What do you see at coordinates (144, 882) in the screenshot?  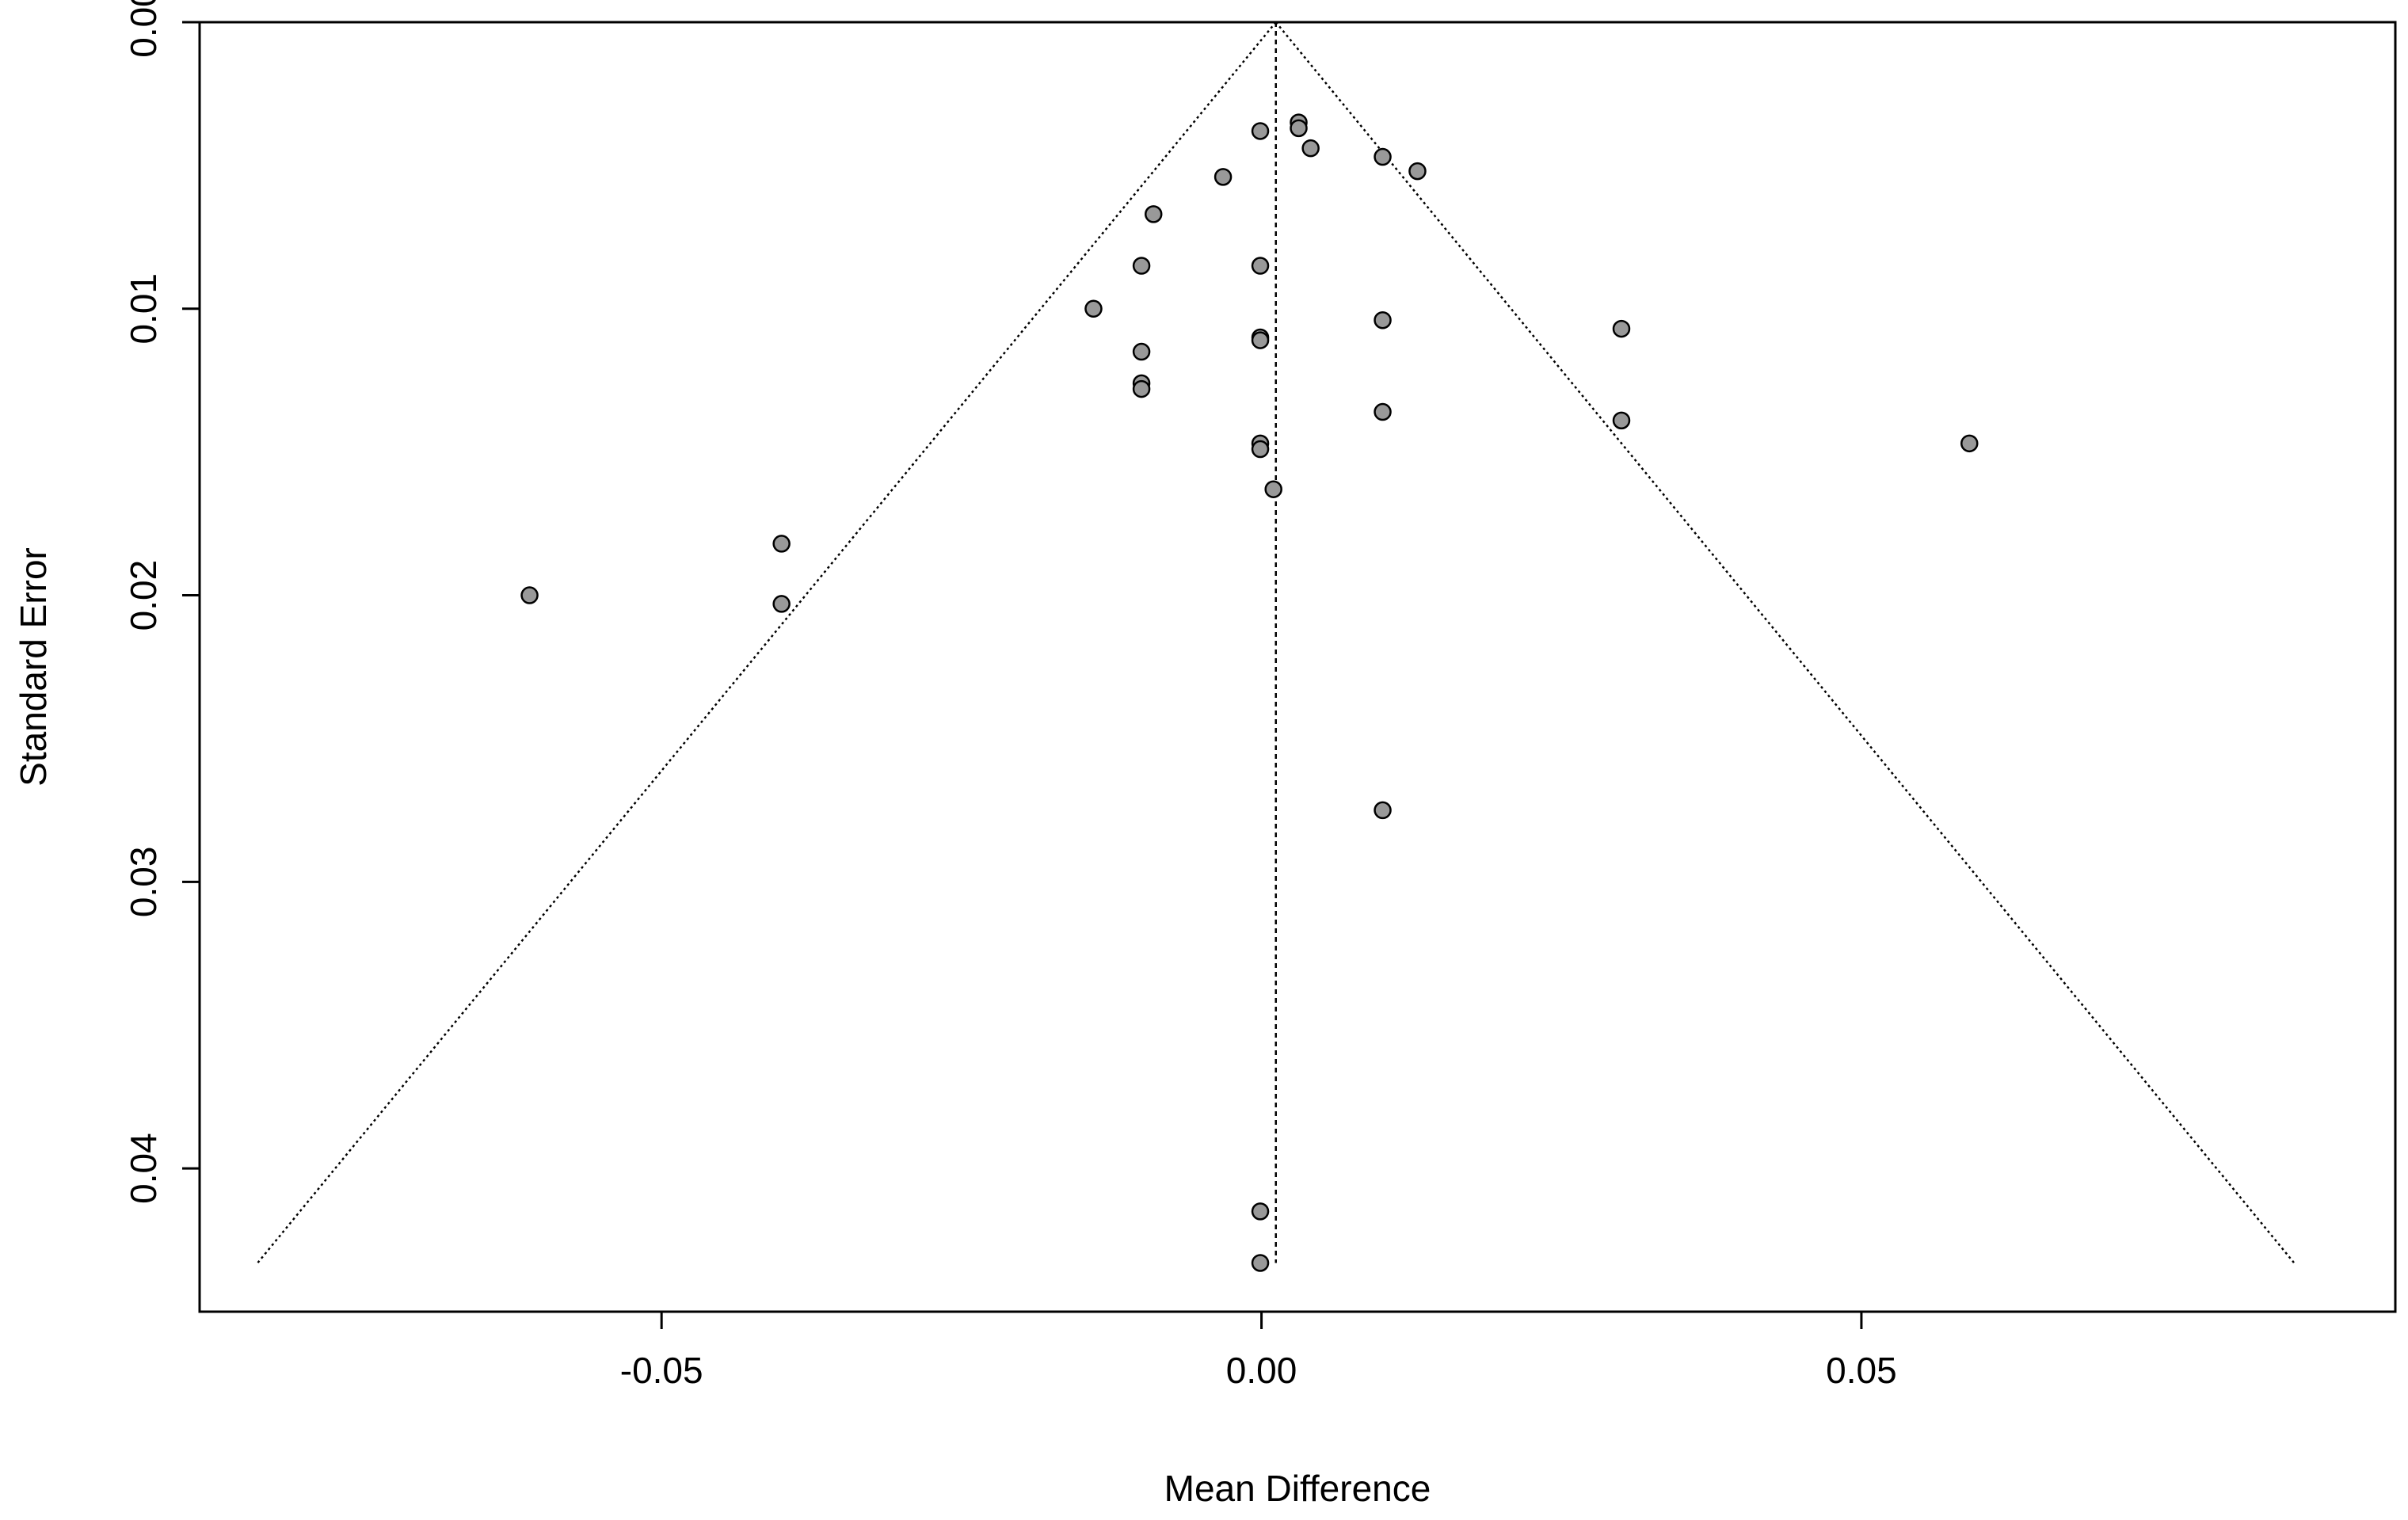 I see `y-tick-label: 0.03` at bounding box center [144, 882].